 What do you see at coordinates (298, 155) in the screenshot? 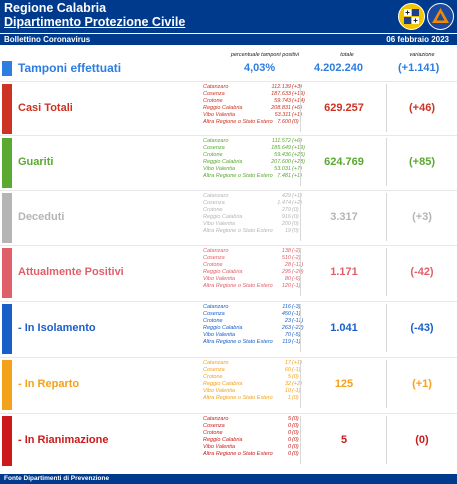
I see `province-delta: (+25)` at bounding box center [298, 155].